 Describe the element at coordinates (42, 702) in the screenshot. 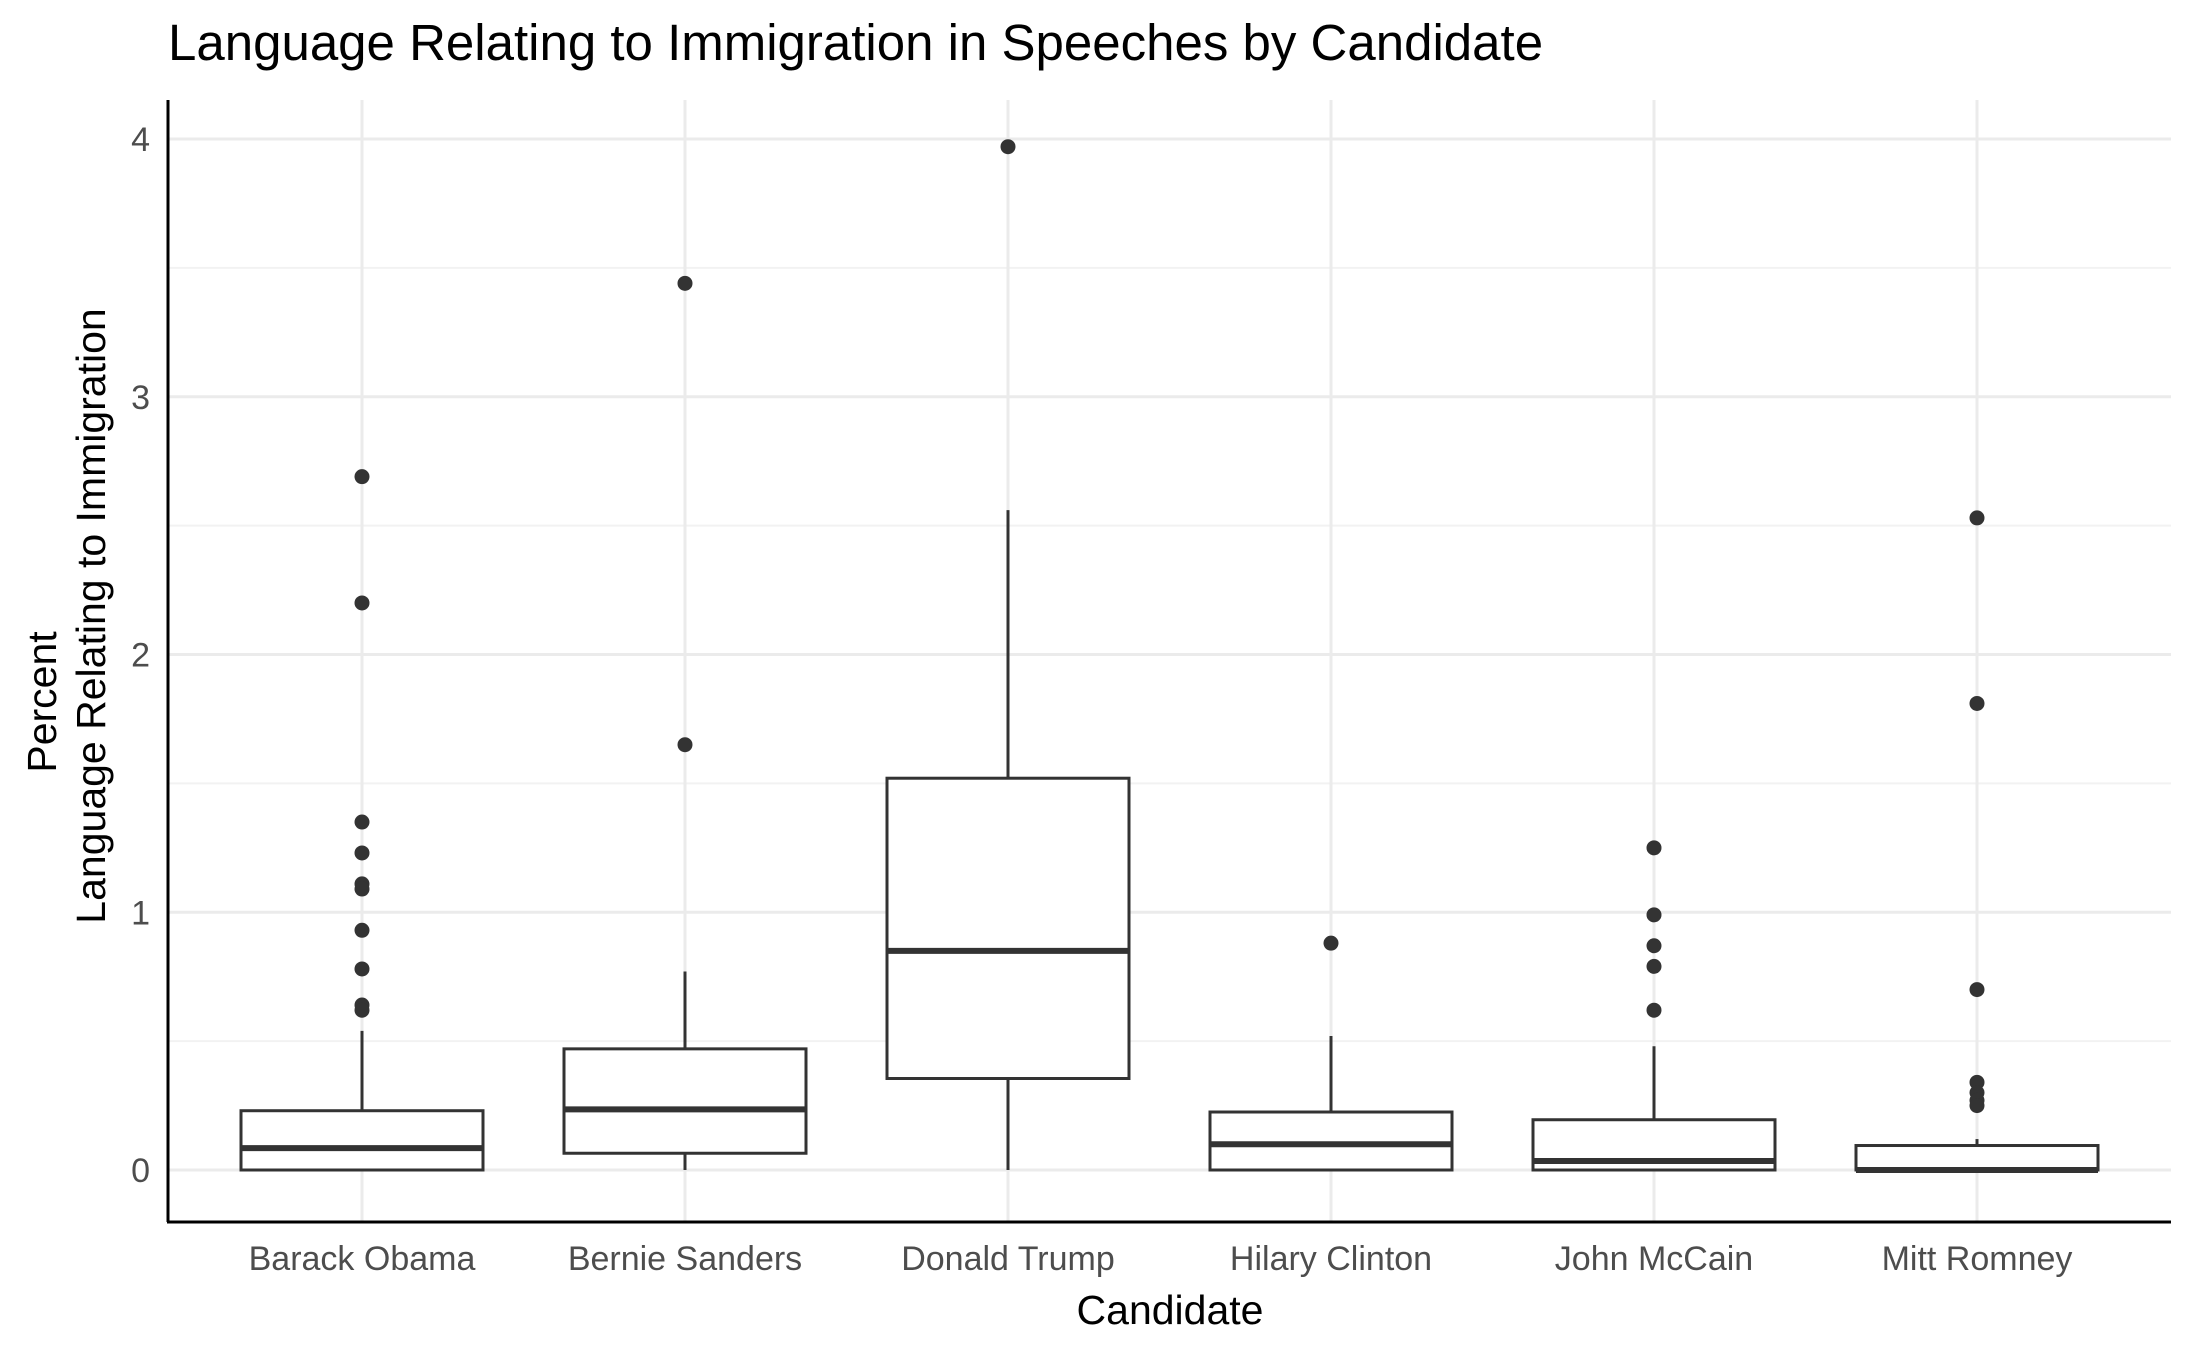

I see `y-axis-title-line-1: Percent` at that location.